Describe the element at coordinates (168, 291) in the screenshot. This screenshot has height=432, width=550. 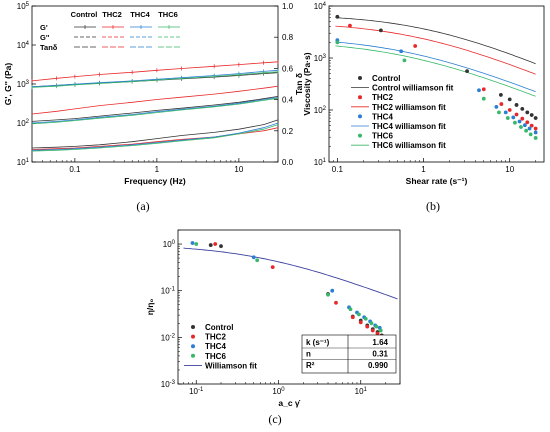
I see `chart-c-y-tick-label: 10⁻¹` at that location.